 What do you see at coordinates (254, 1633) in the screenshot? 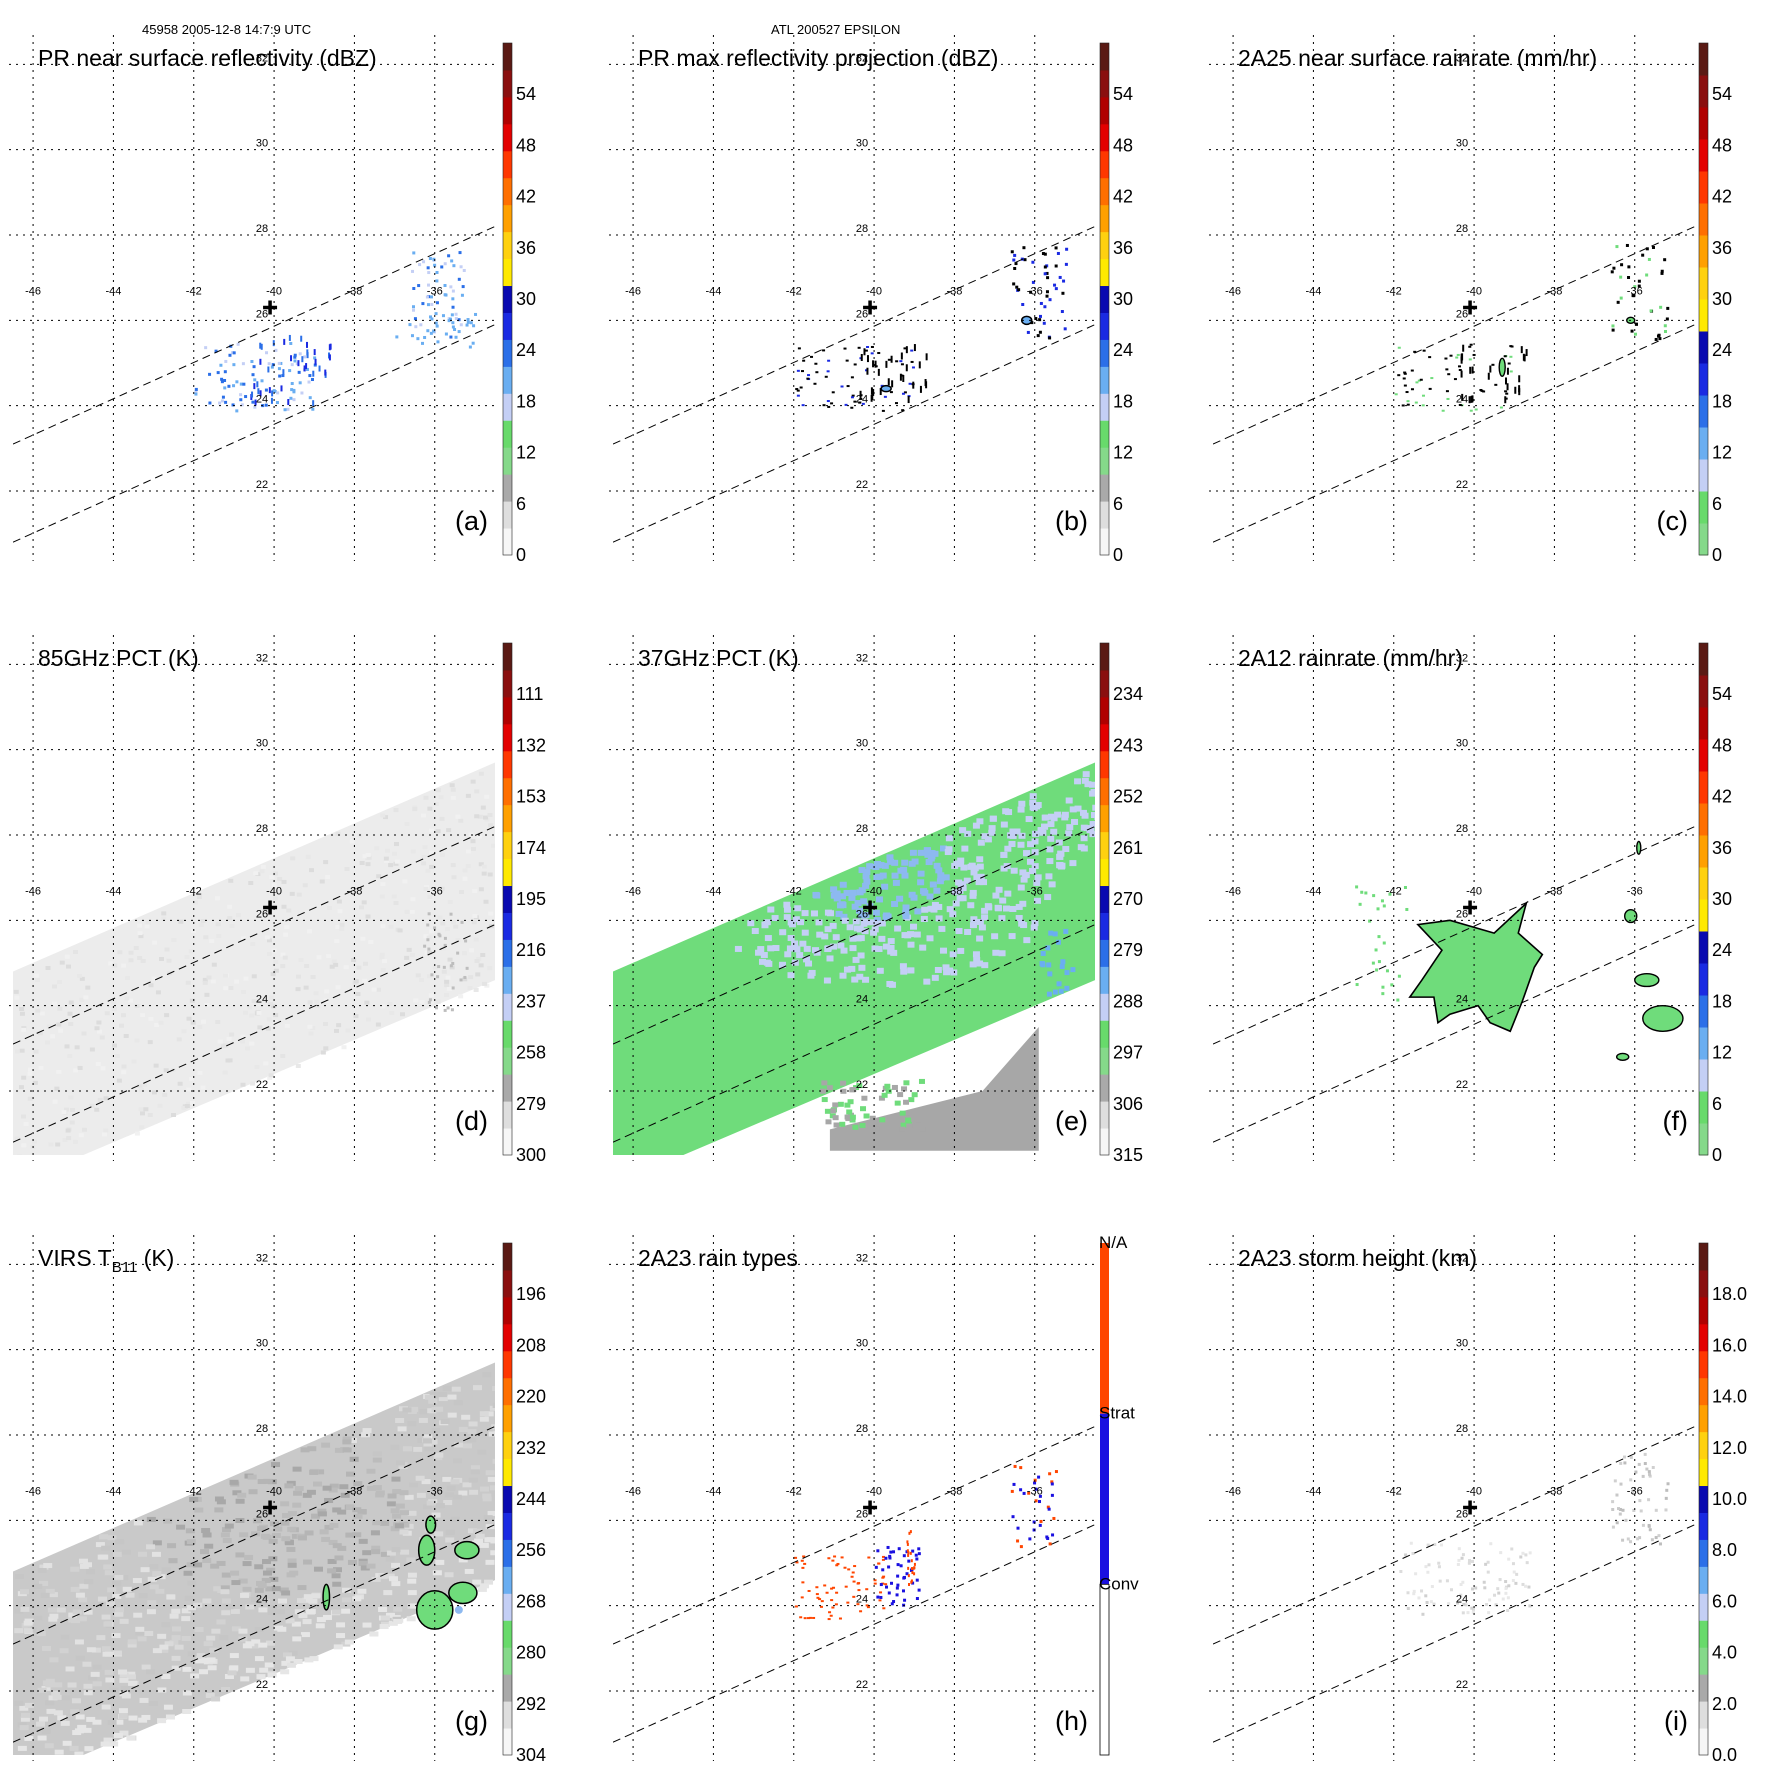
I see `swath-edge-line` at bounding box center [254, 1633].